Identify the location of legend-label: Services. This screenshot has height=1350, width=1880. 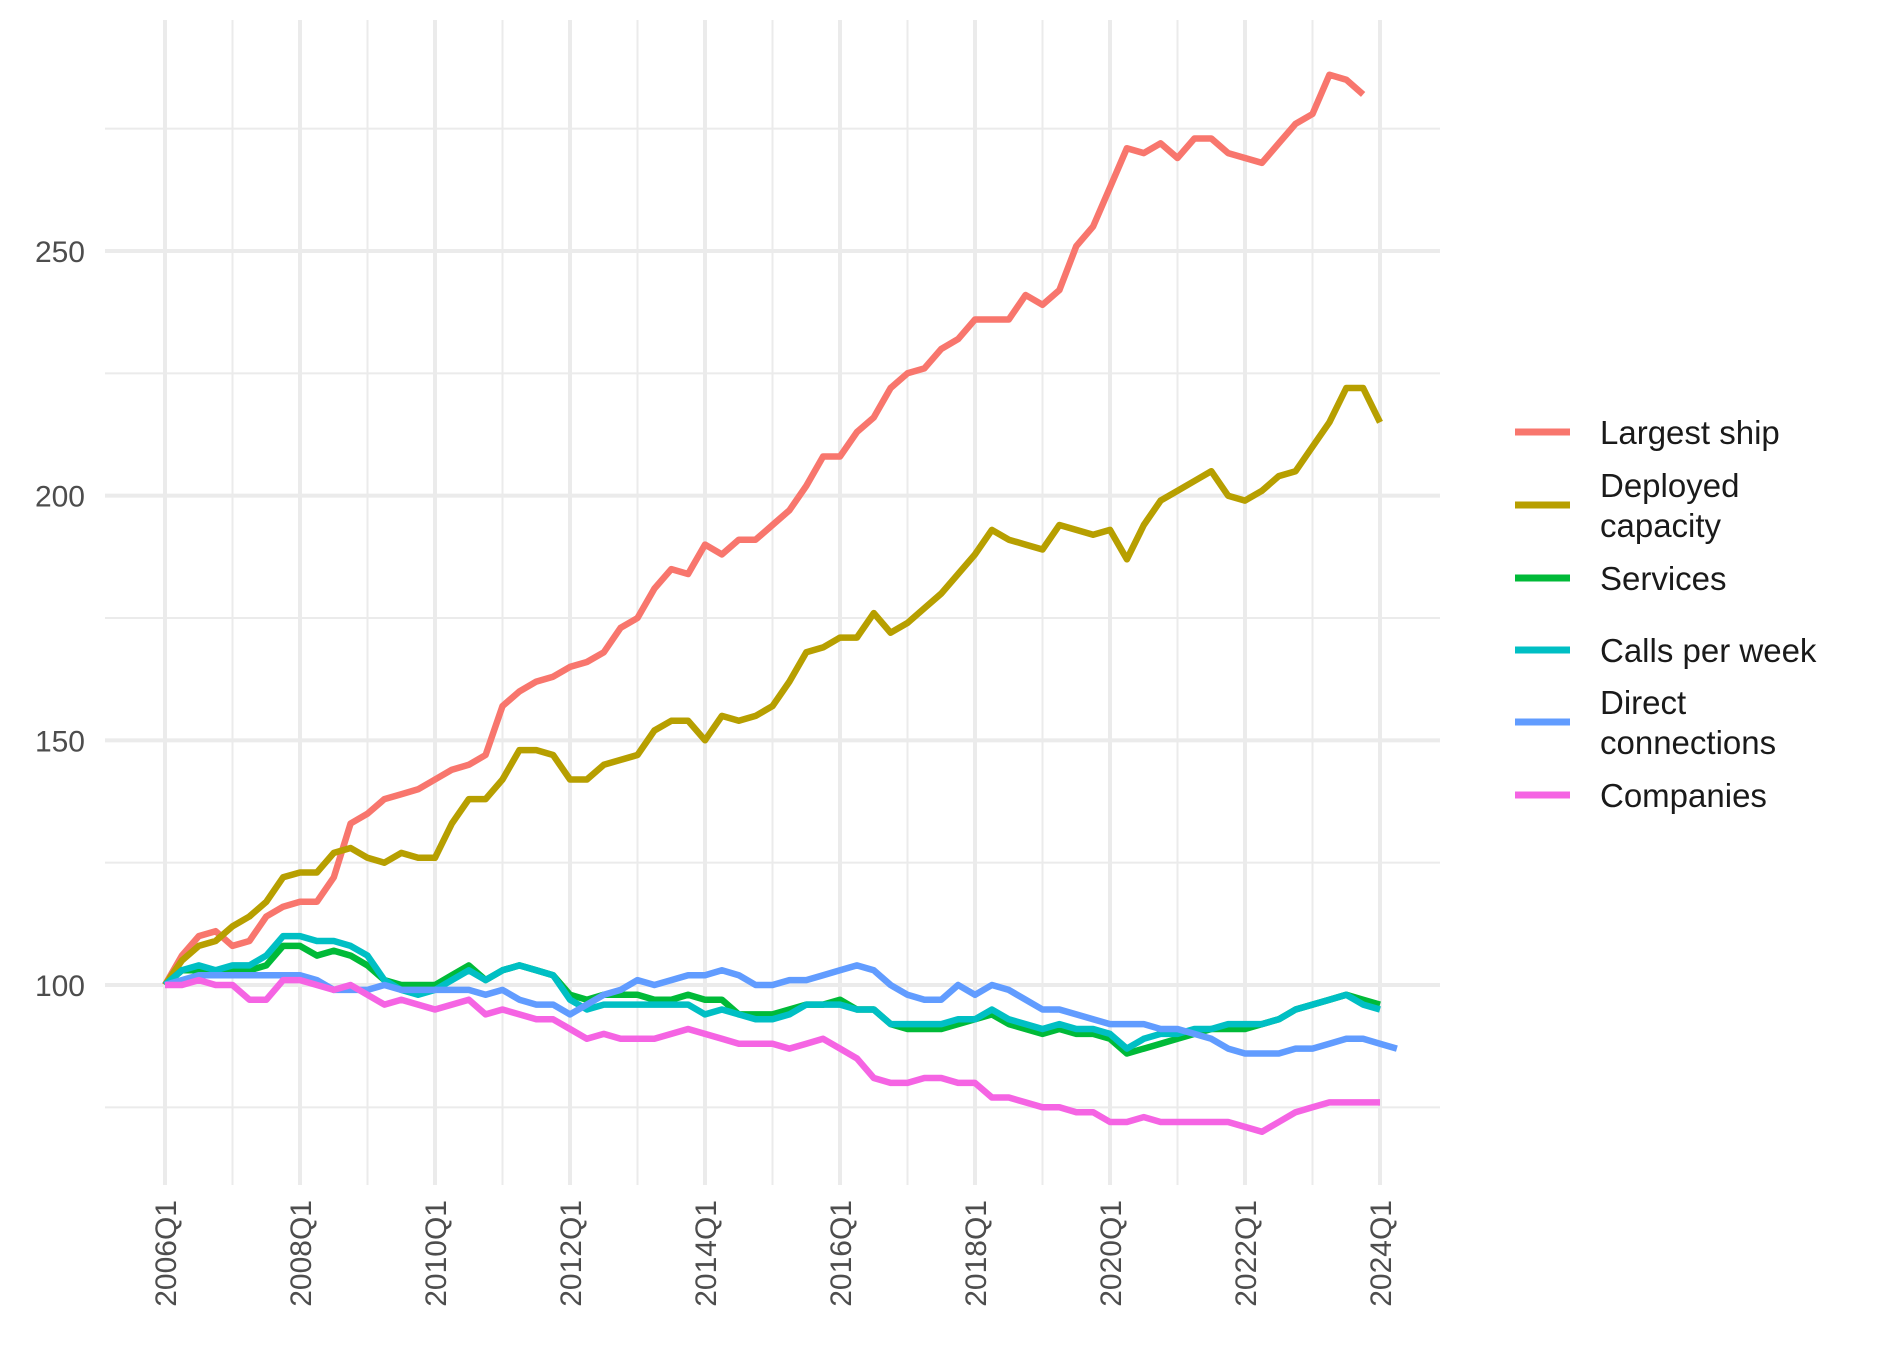
(1663, 578).